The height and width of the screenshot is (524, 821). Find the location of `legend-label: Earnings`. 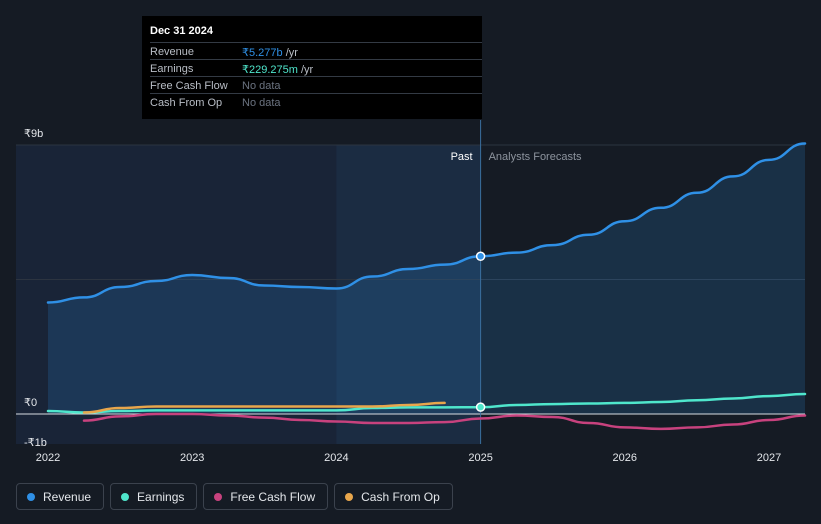

legend-label: Earnings is located at coordinates (161, 496).